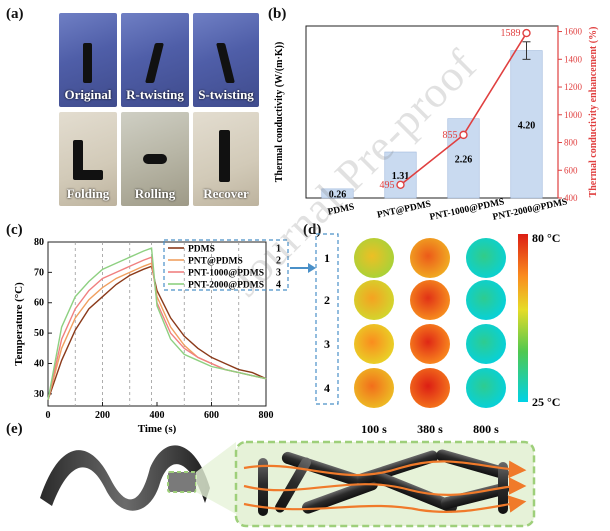 The height and width of the screenshot is (531, 610). What do you see at coordinates (486, 429) in the screenshot?
I see `time-label: 800 s` at bounding box center [486, 429].